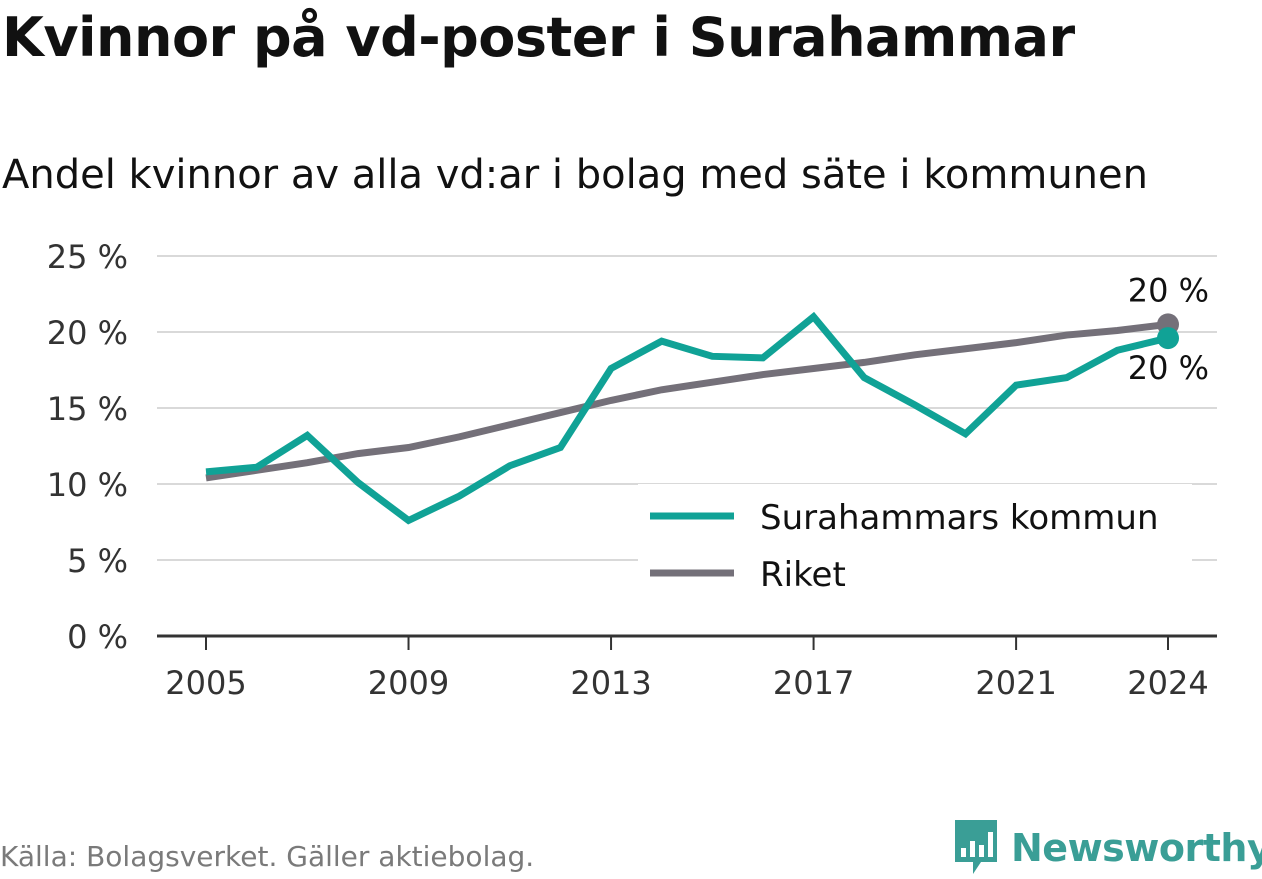 The height and width of the screenshot is (879, 1262). I want to click on chart-title: Kvinnor på vd-poster i Surahammar, so click(538, 37).